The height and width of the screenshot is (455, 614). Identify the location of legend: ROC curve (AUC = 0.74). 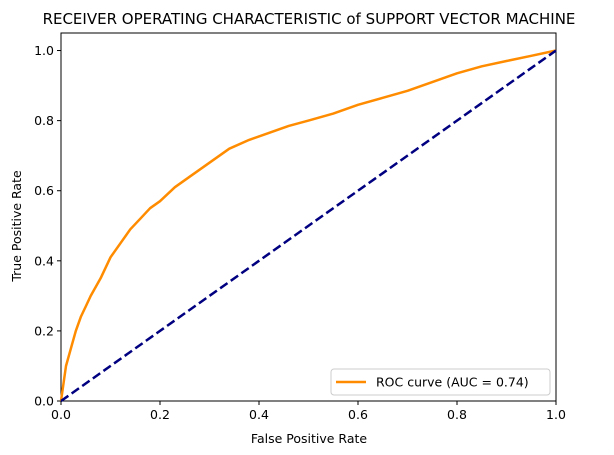
(440, 382).